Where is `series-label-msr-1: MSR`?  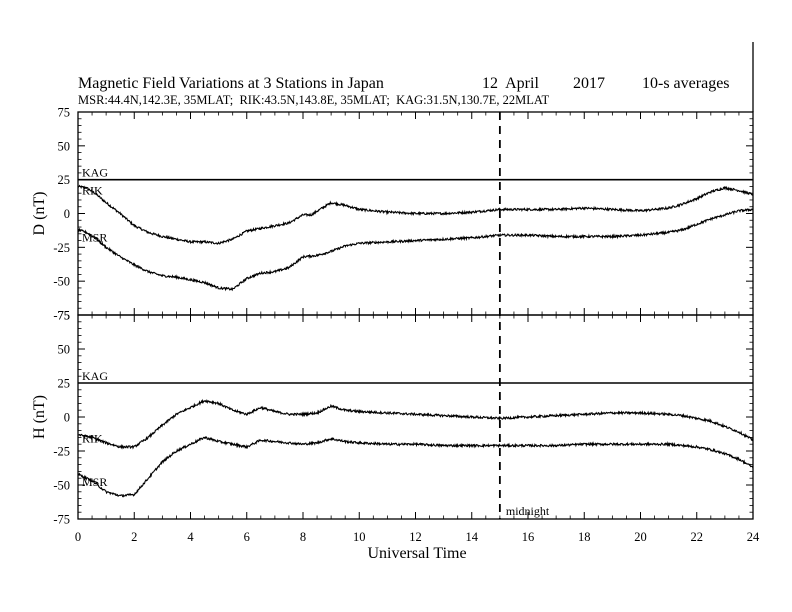
series-label-msr-1: MSR is located at coordinates (94, 238).